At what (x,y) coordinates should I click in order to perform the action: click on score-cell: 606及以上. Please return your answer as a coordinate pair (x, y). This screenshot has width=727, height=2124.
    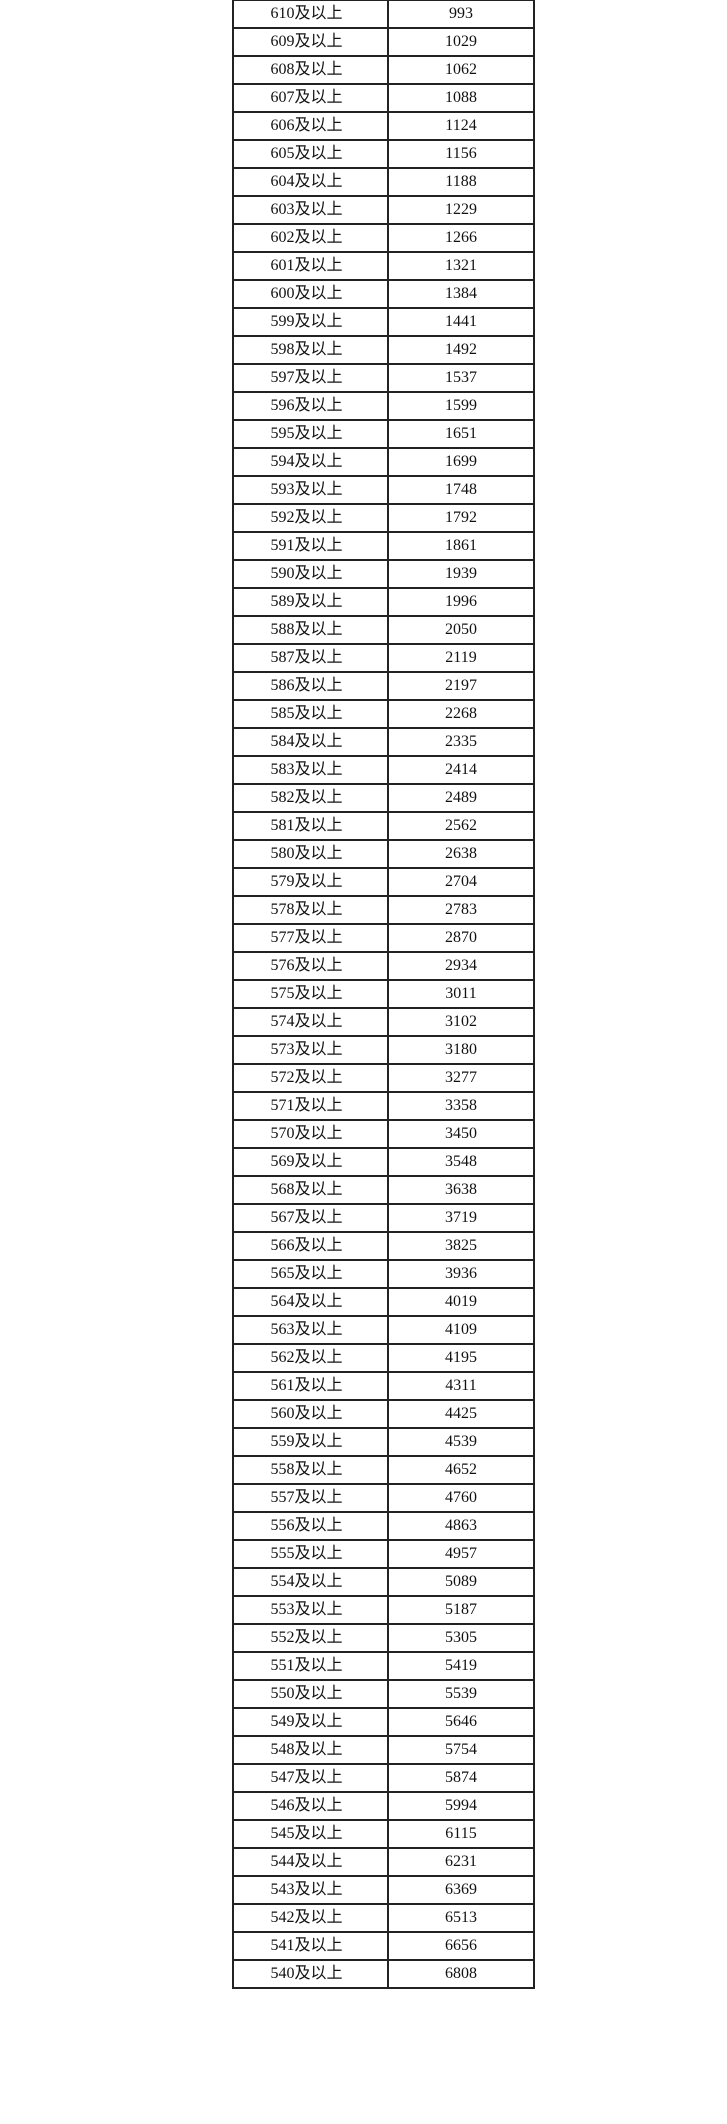
    Looking at the image, I should click on (310, 126).